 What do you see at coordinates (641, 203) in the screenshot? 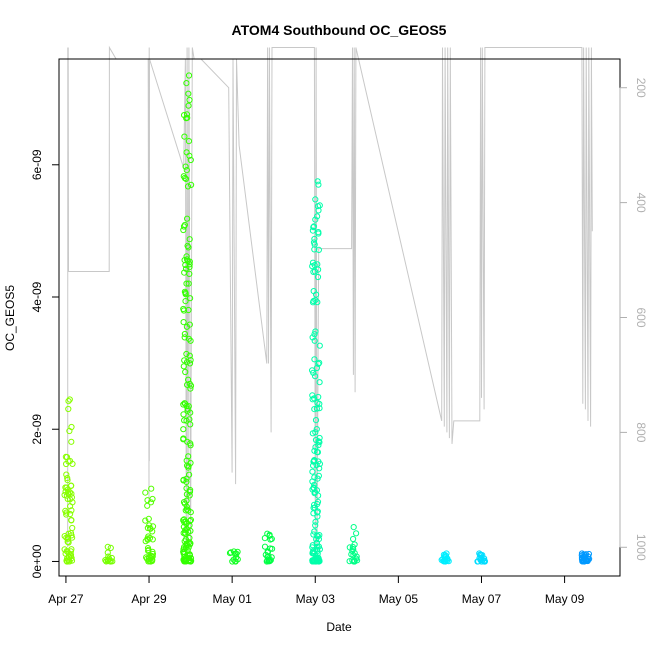
I see `y2-tick-label: 400` at bounding box center [641, 203].